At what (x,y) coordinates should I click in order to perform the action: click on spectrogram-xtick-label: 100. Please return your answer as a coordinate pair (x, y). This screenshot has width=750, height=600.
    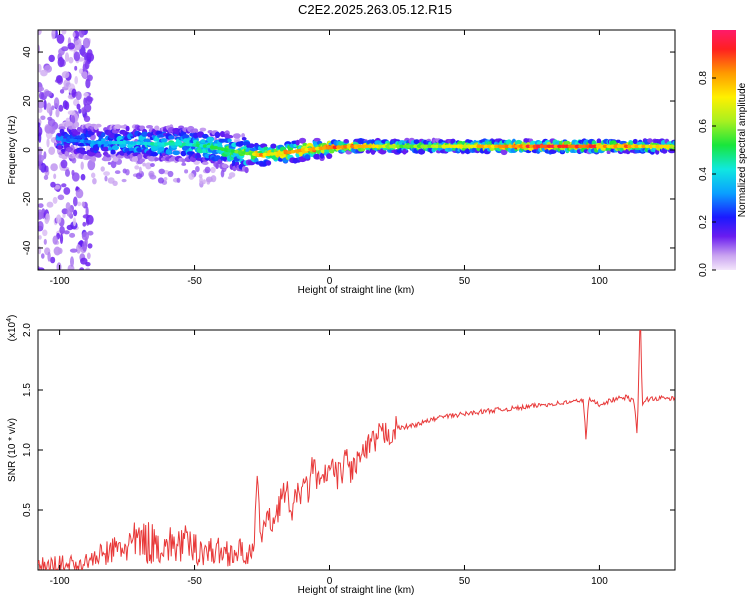
    Looking at the image, I should click on (599, 281).